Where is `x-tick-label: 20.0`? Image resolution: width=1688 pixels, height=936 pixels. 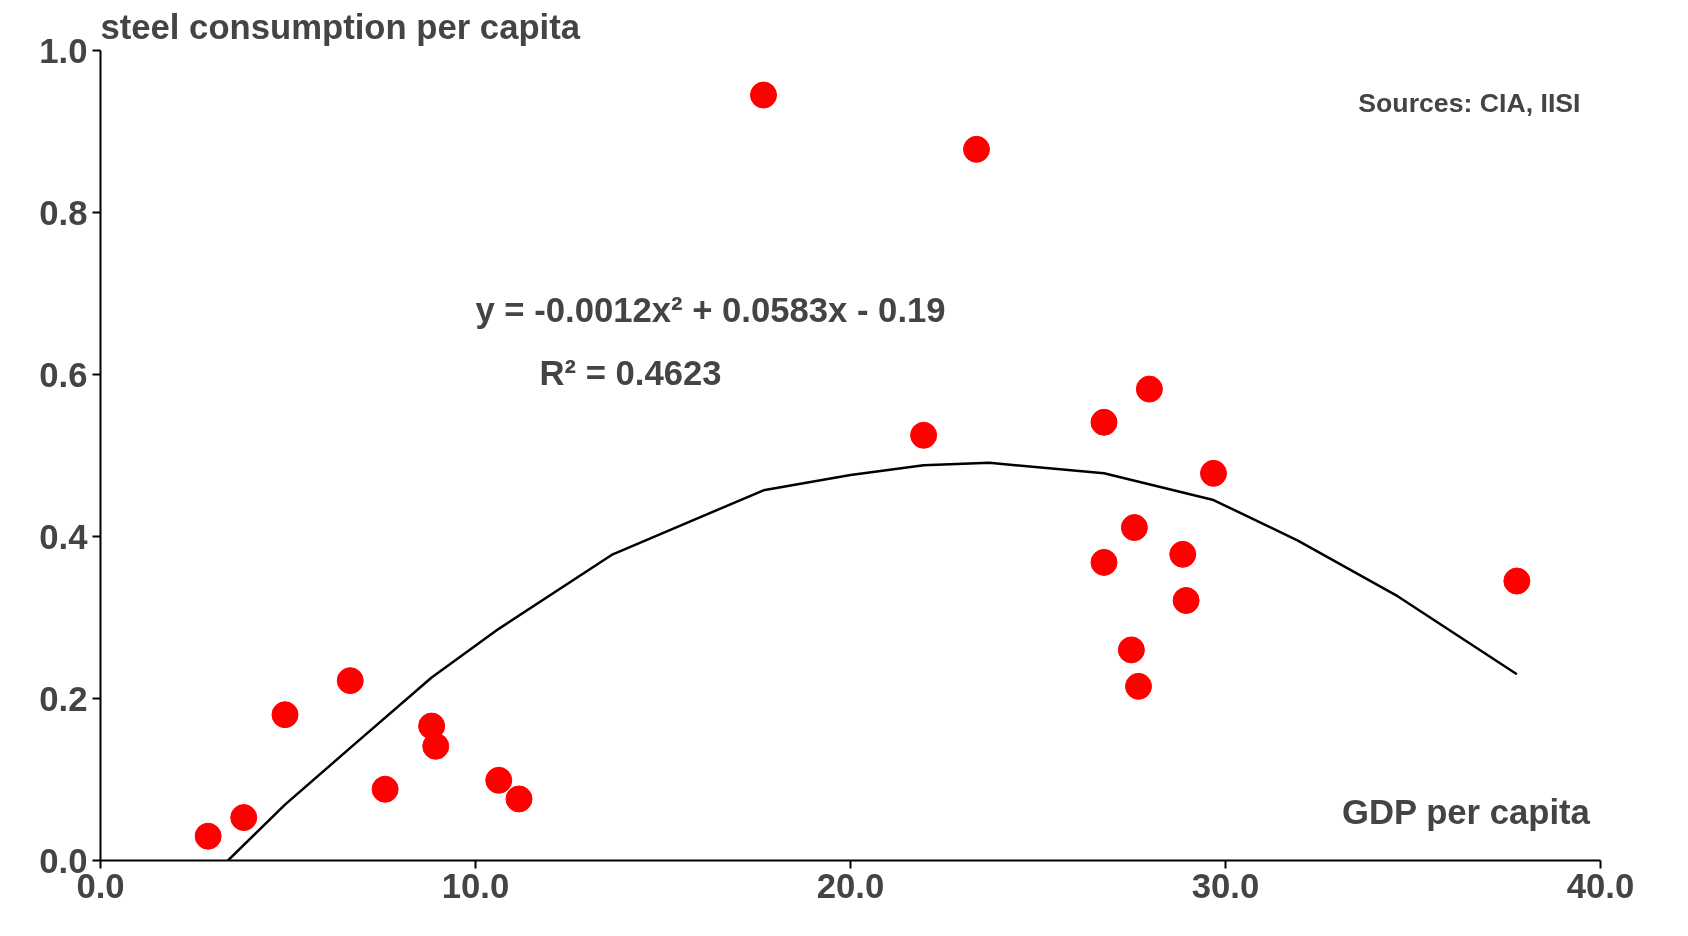
x-tick-label: 20.0 is located at coordinates (850, 885).